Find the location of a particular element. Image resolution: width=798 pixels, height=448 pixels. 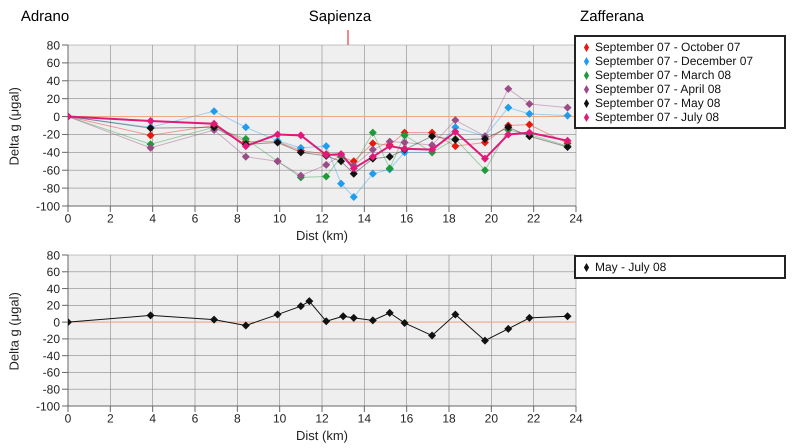

x-tick-label: 18 is located at coordinates (449, 419).